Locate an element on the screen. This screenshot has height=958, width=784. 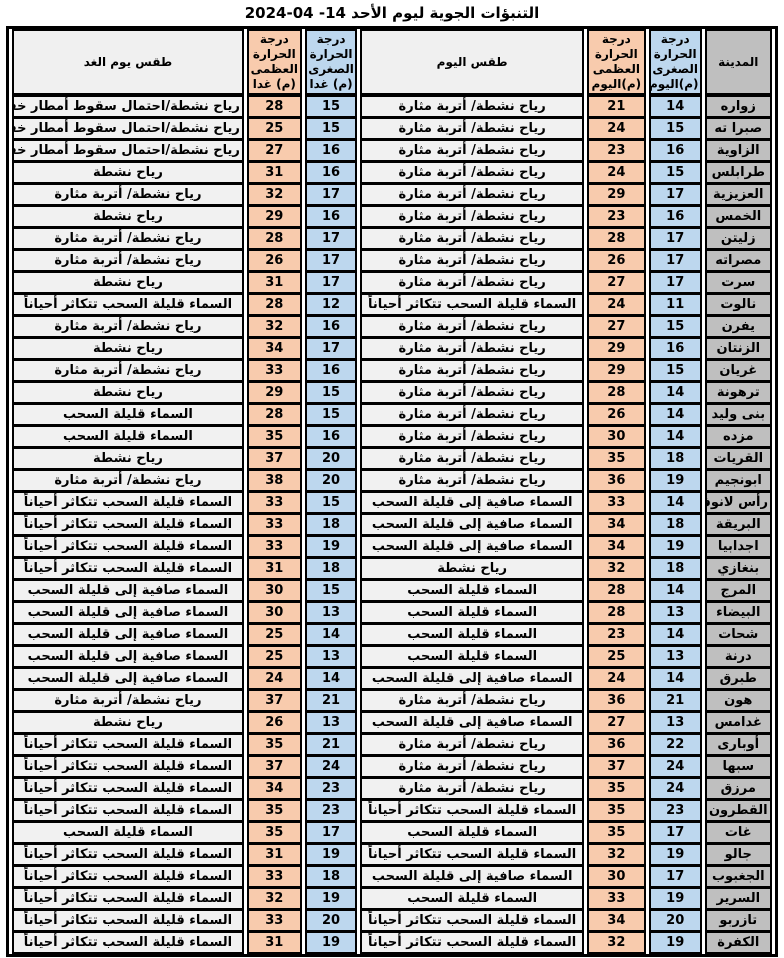
cell-city: بنى وليد is located at coordinates (738, 415).